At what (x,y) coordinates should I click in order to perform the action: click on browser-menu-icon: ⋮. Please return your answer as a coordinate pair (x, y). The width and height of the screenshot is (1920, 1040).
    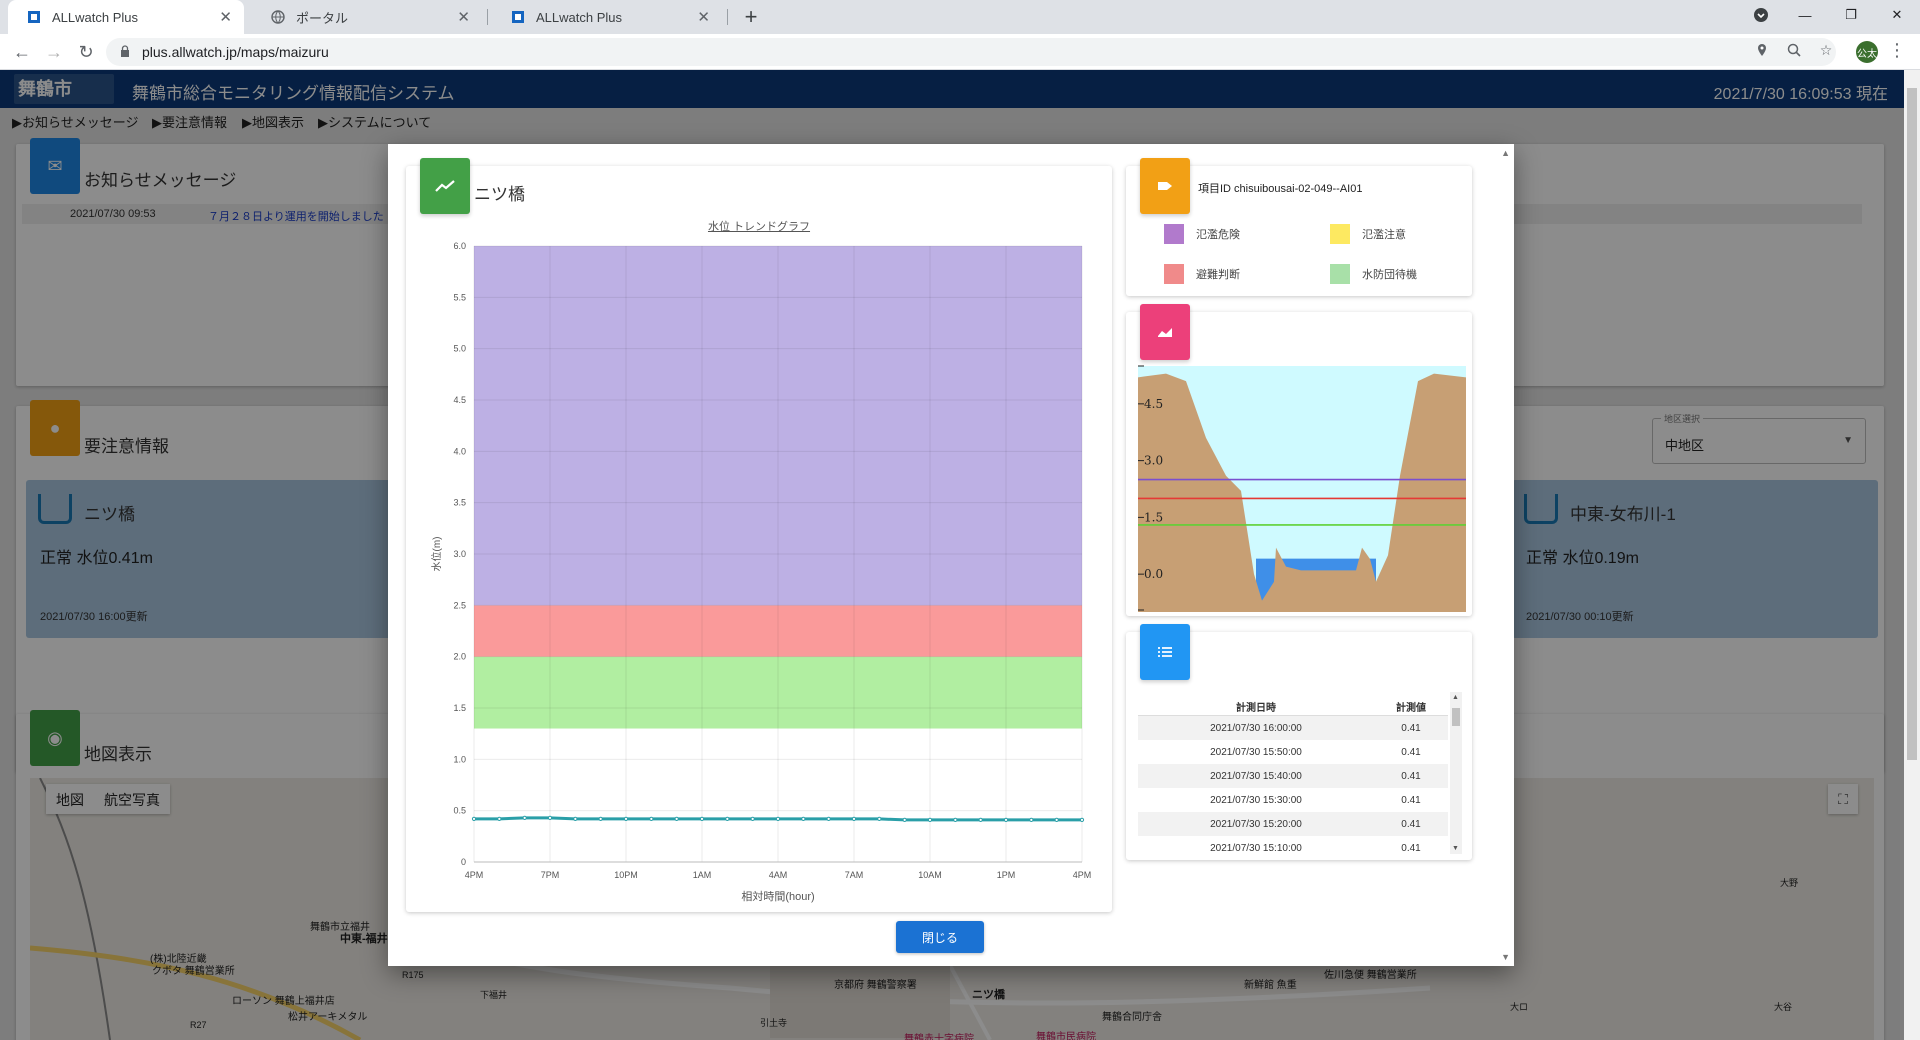
    Looking at the image, I should click on (1897, 50).